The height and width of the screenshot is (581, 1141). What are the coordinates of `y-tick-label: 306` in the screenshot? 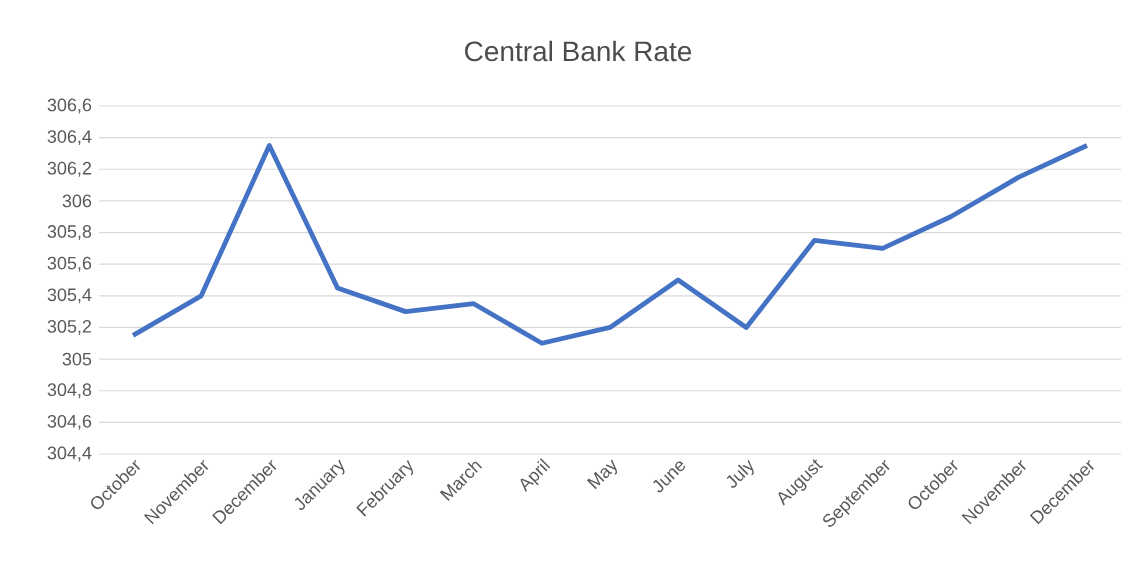 It's located at (77, 201).